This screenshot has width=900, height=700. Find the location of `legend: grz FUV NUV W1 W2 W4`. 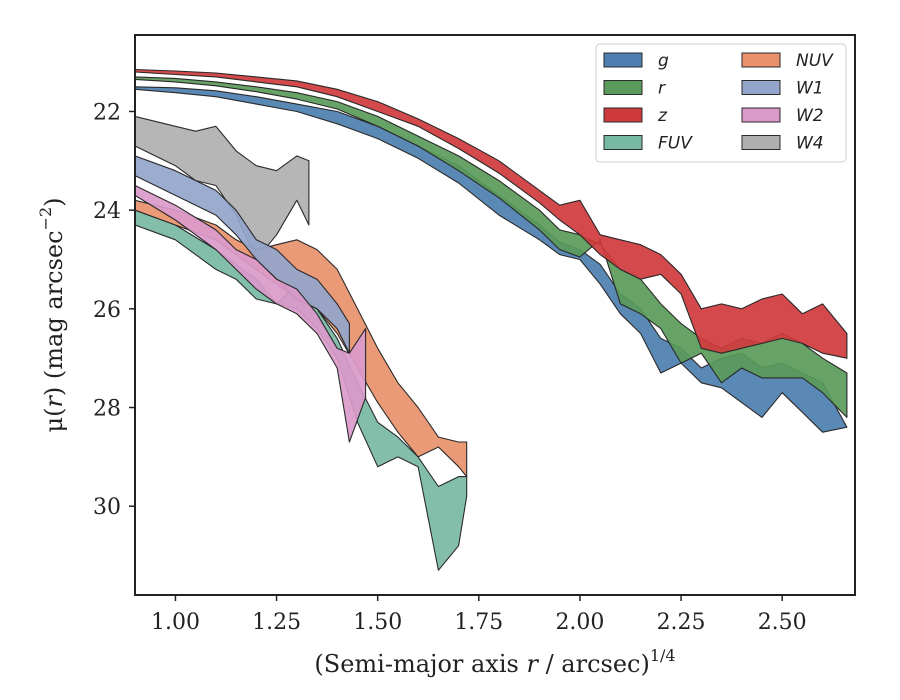

legend: grz FUV NUV W1 W2 W4 is located at coordinates (721, 103).